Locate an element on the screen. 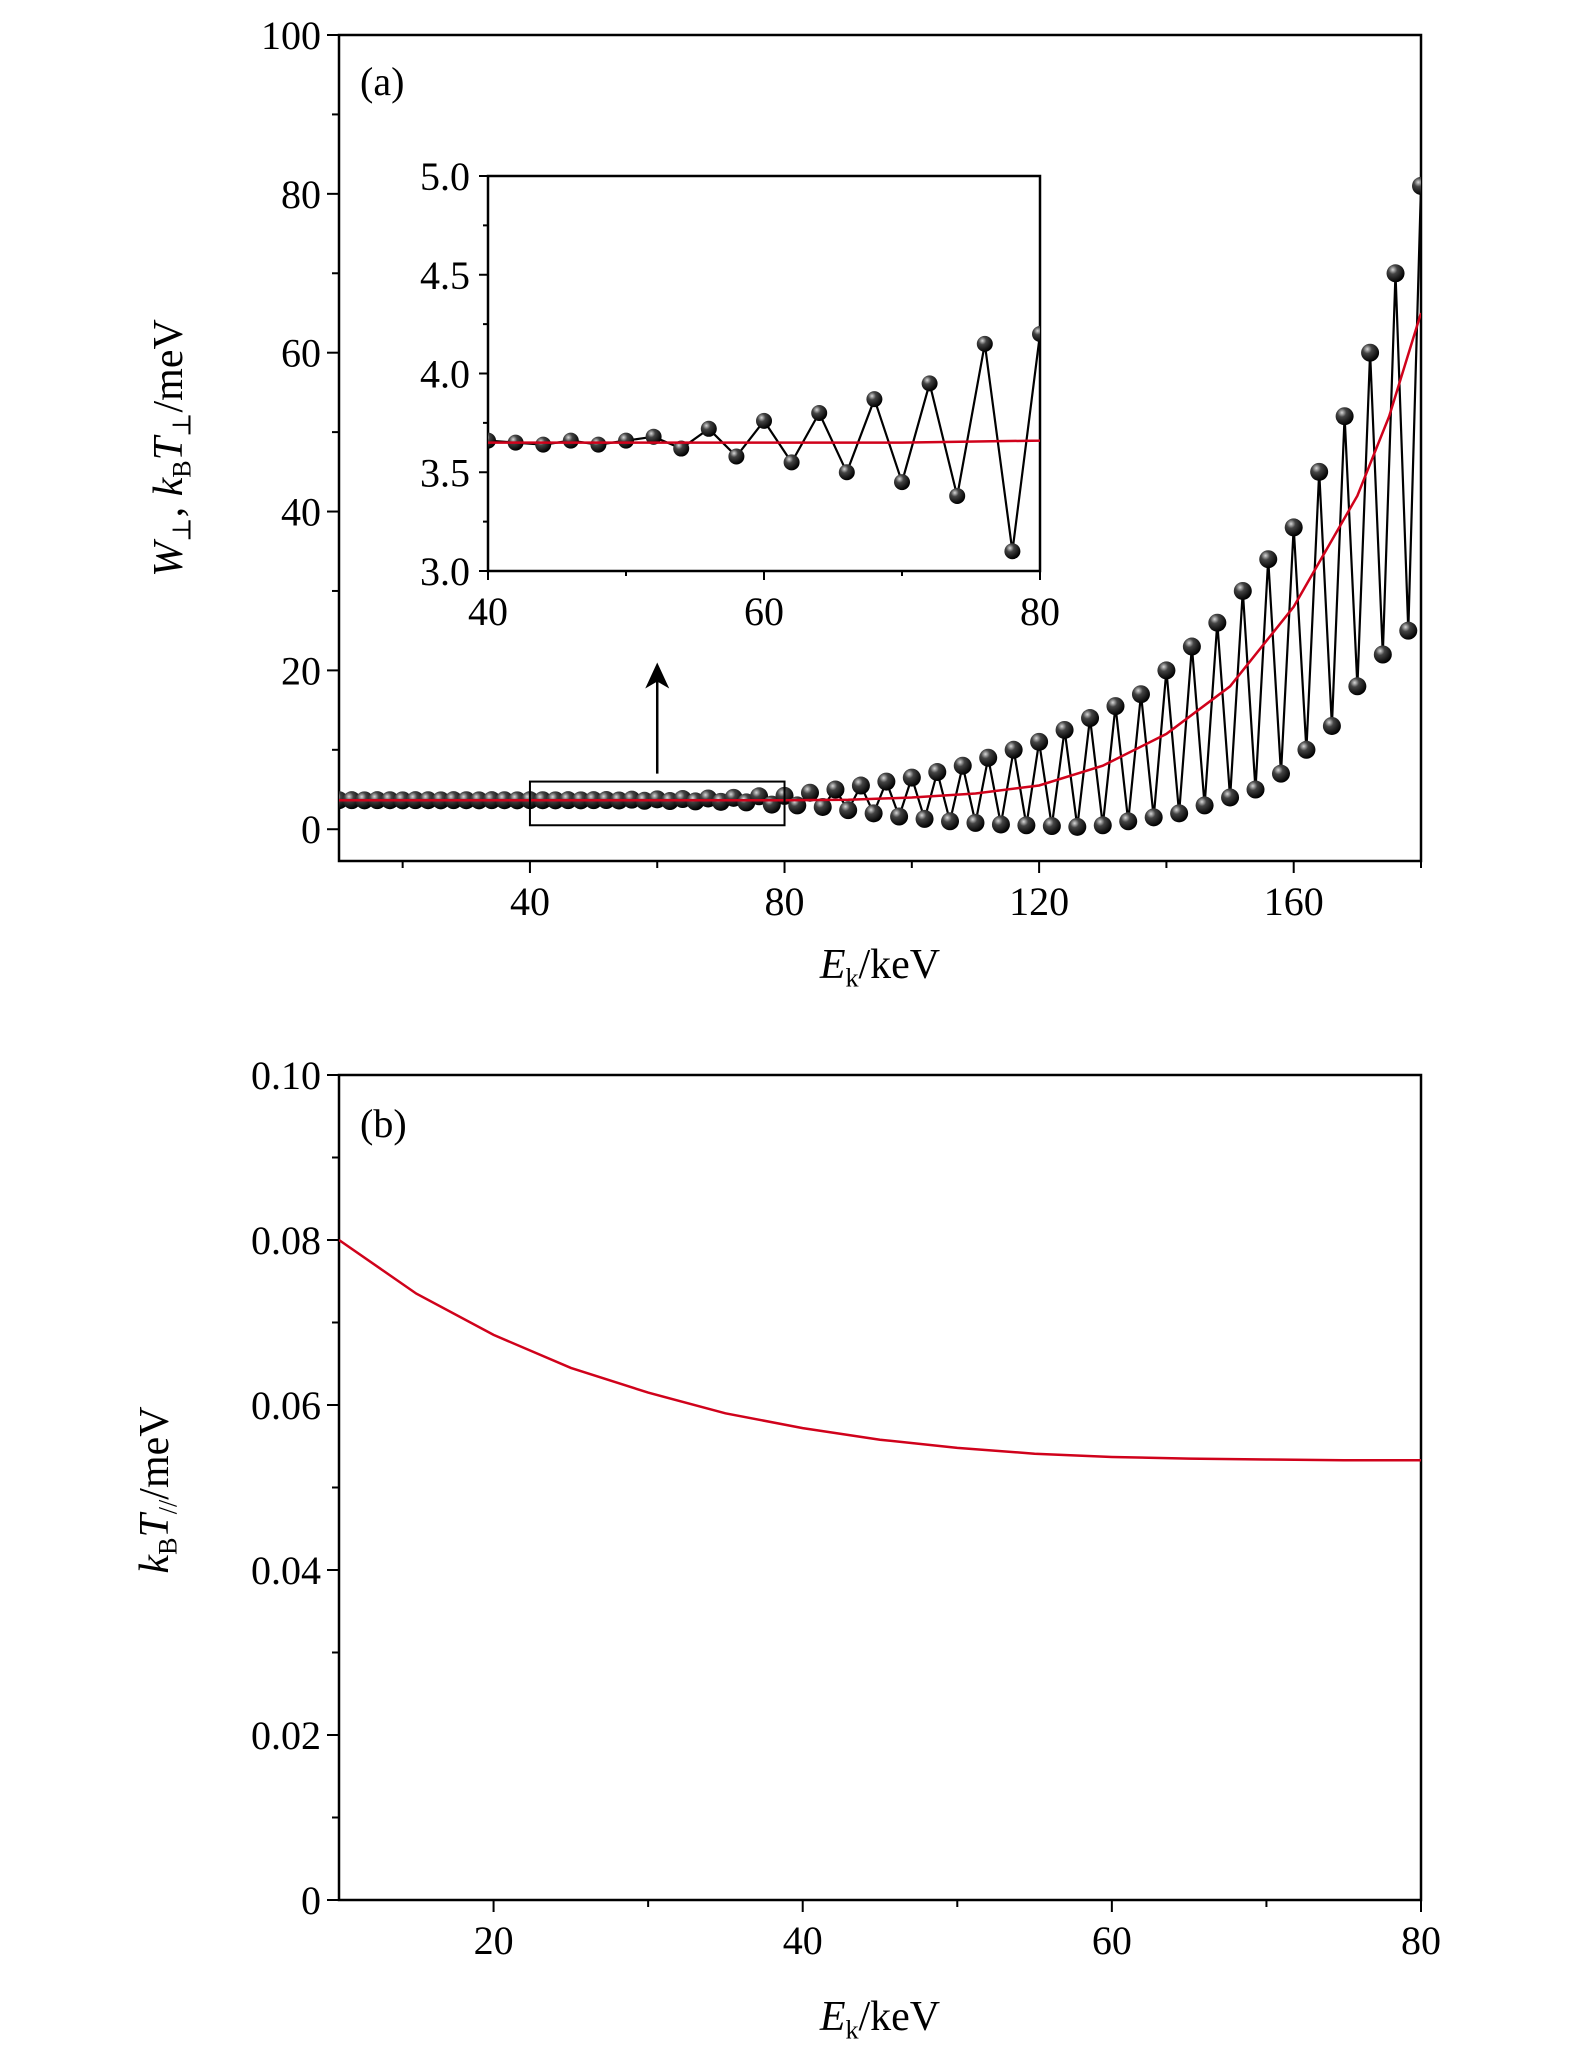 The height and width of the screenshot is (2057, 1575). y-axis-title: kBT///meV is located at coordinates (157, 1489).